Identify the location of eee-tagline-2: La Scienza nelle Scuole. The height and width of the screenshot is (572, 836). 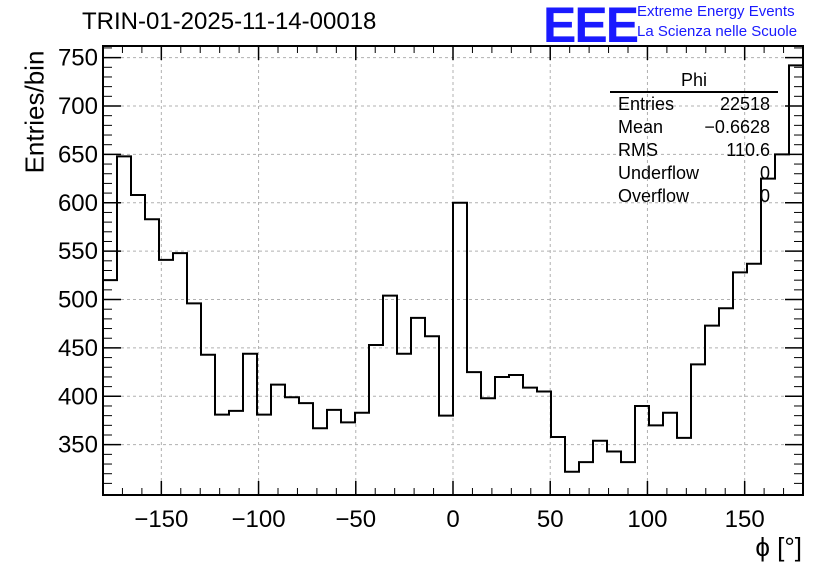
(717, 31).